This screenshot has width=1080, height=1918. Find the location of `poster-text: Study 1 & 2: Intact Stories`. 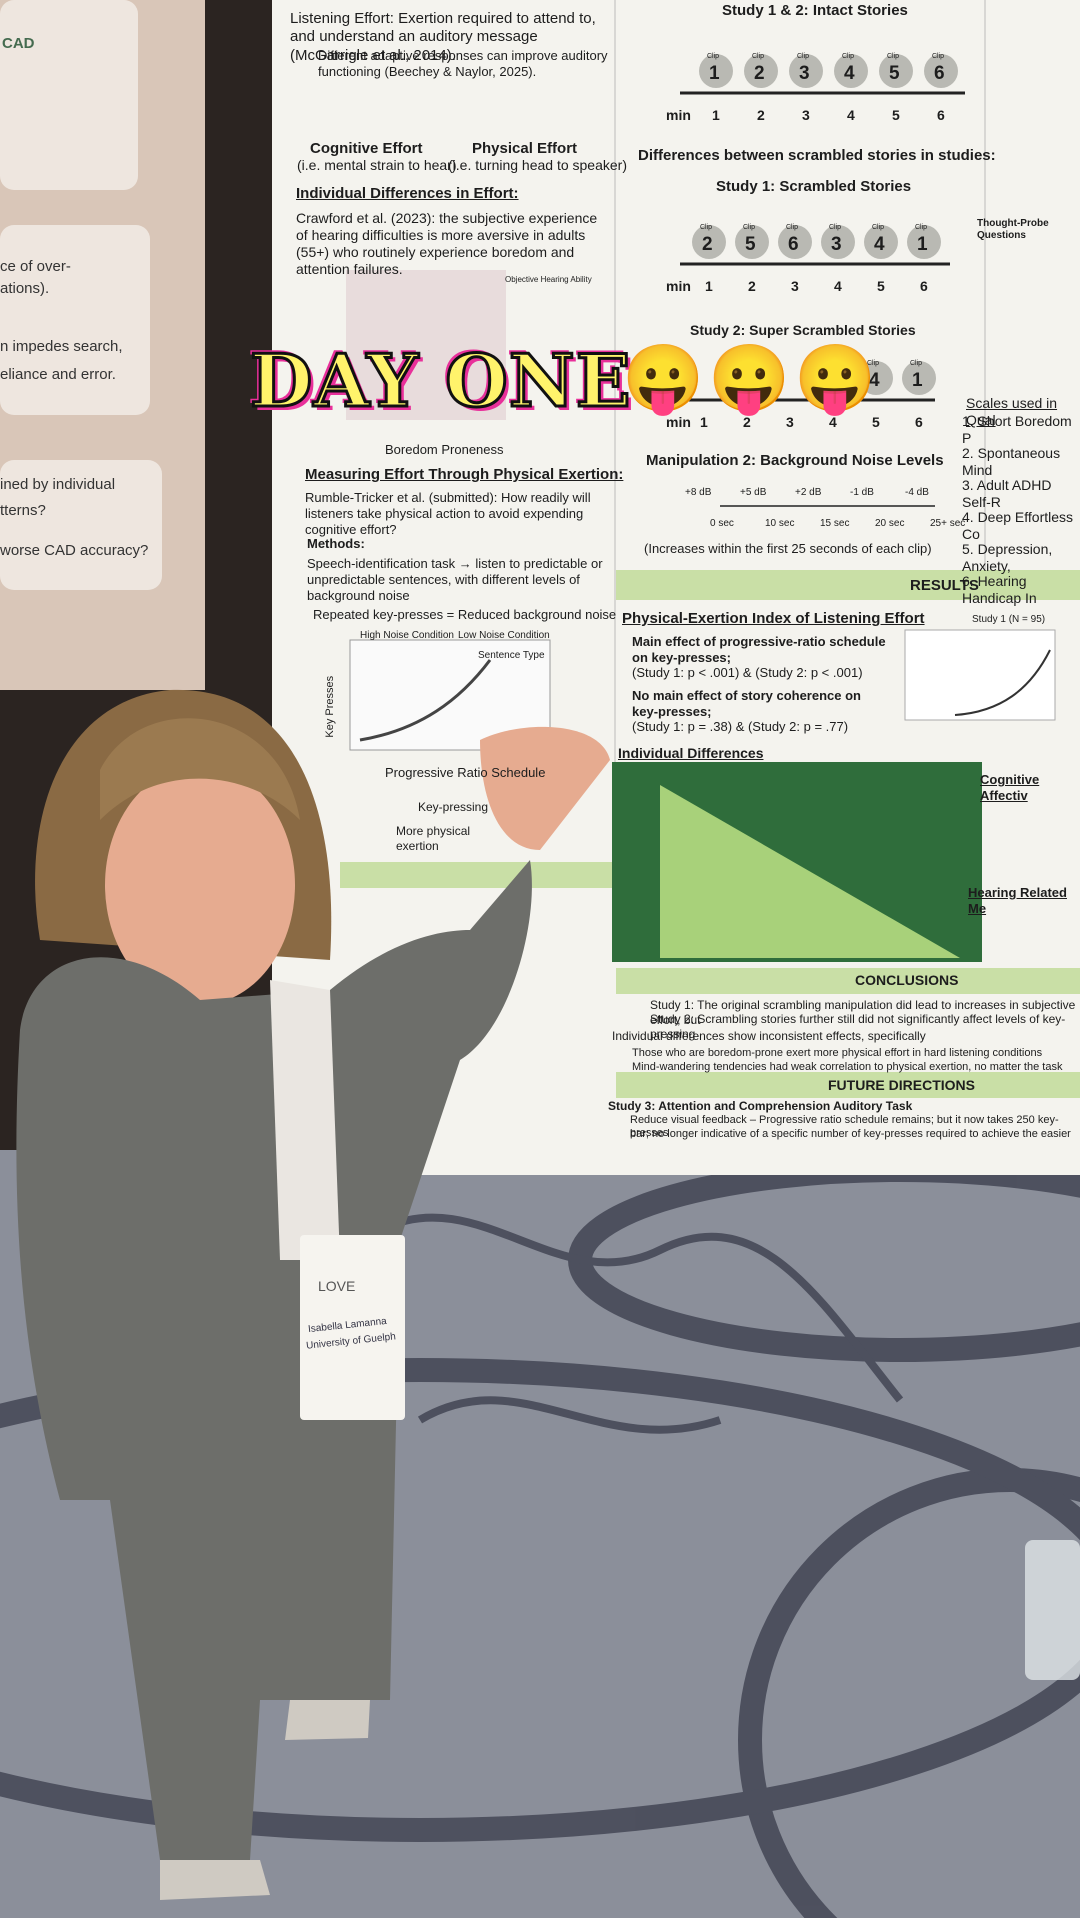

poster-text: Study 1 & 2: Intact Stories is located at coordinates (815, 10).